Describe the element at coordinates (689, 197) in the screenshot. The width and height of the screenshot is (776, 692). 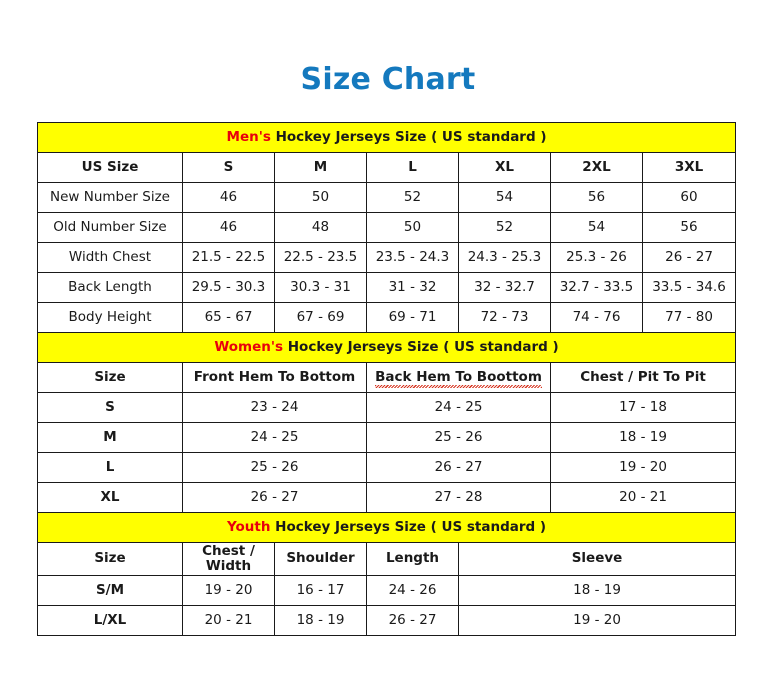
I see `table-cell: 60` at that location.